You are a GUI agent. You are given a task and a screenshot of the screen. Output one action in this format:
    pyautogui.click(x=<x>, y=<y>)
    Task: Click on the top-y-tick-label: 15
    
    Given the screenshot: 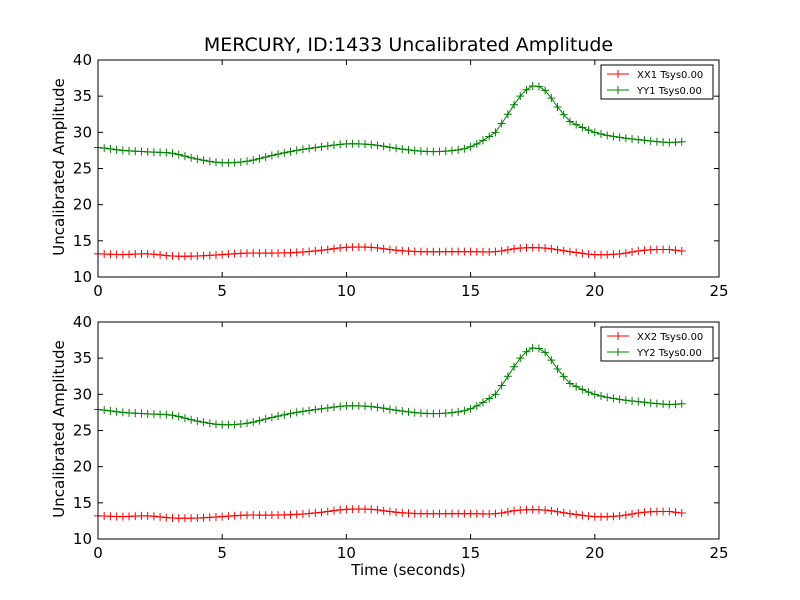 What is the action you would take?
    pyautogui.click(x=82, y=241)
    